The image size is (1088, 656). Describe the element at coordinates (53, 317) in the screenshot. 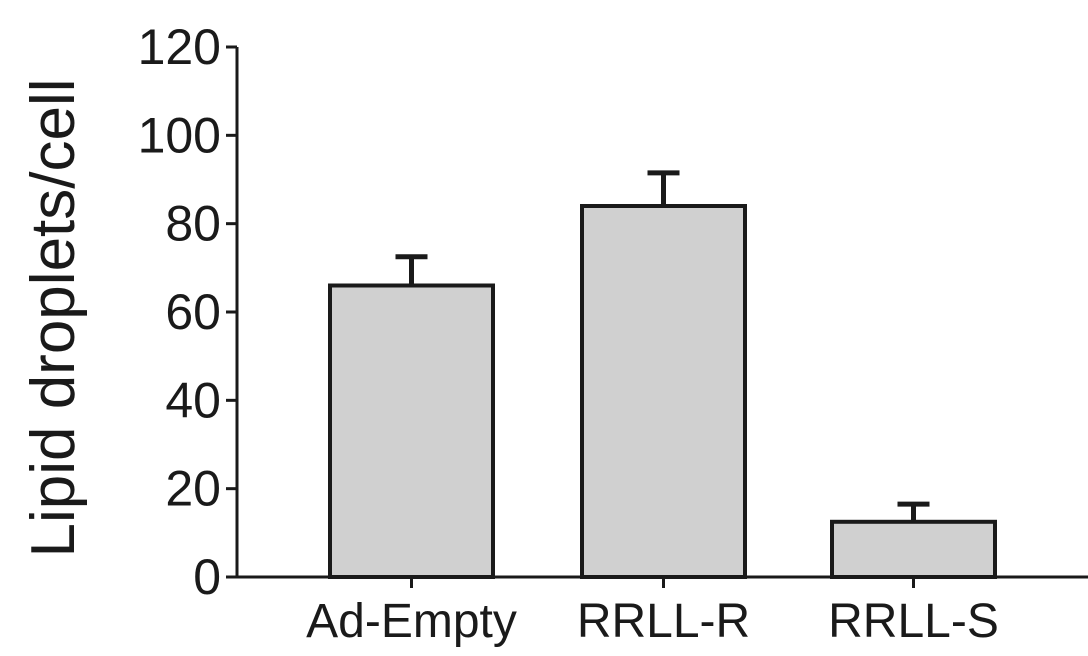

I see `y-axis-label: Lipid droplets/cell` at that location.